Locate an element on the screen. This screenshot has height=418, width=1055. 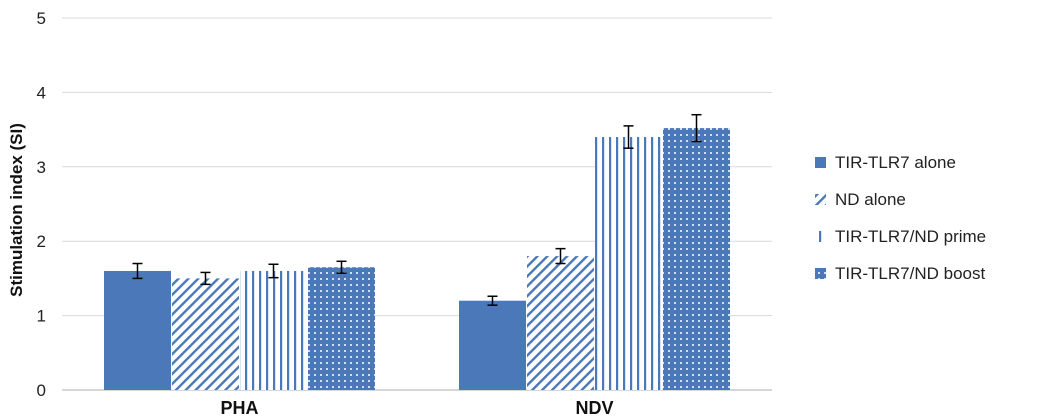
y-axis-title: Stimulation index (SI) is located at coordinates (16, 210).